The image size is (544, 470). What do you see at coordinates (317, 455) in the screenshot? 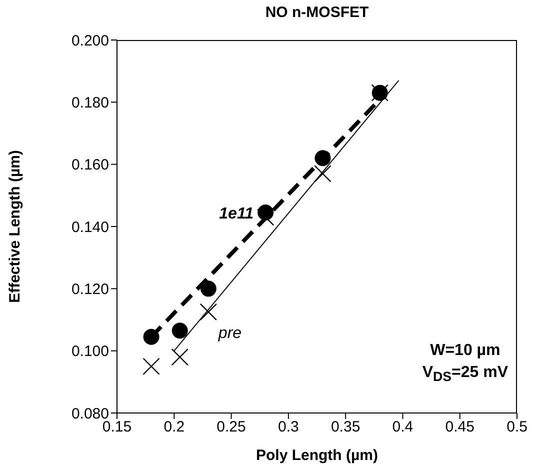
I see `x-axis-title: Poly Length (µm)` at bounding box center [317, 455].